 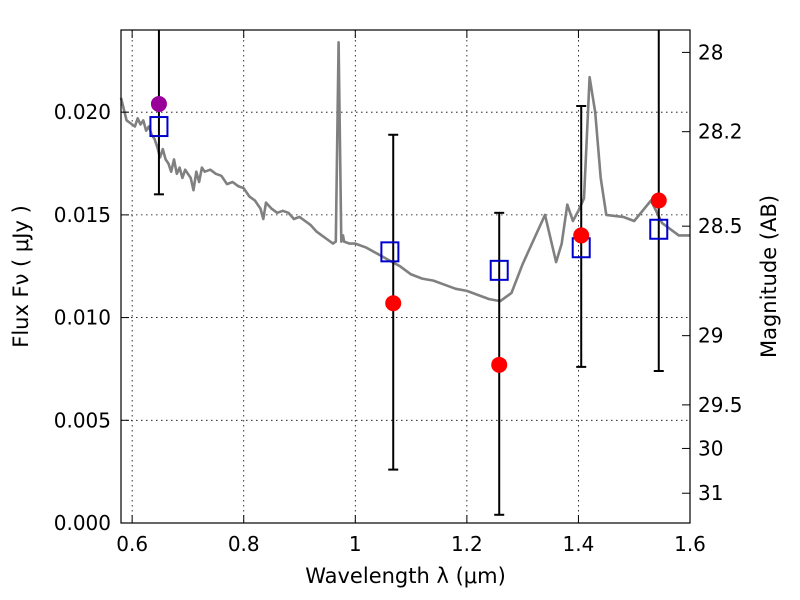 I want to click on y-tick-label: 0.000, so click(x=82, y=523).